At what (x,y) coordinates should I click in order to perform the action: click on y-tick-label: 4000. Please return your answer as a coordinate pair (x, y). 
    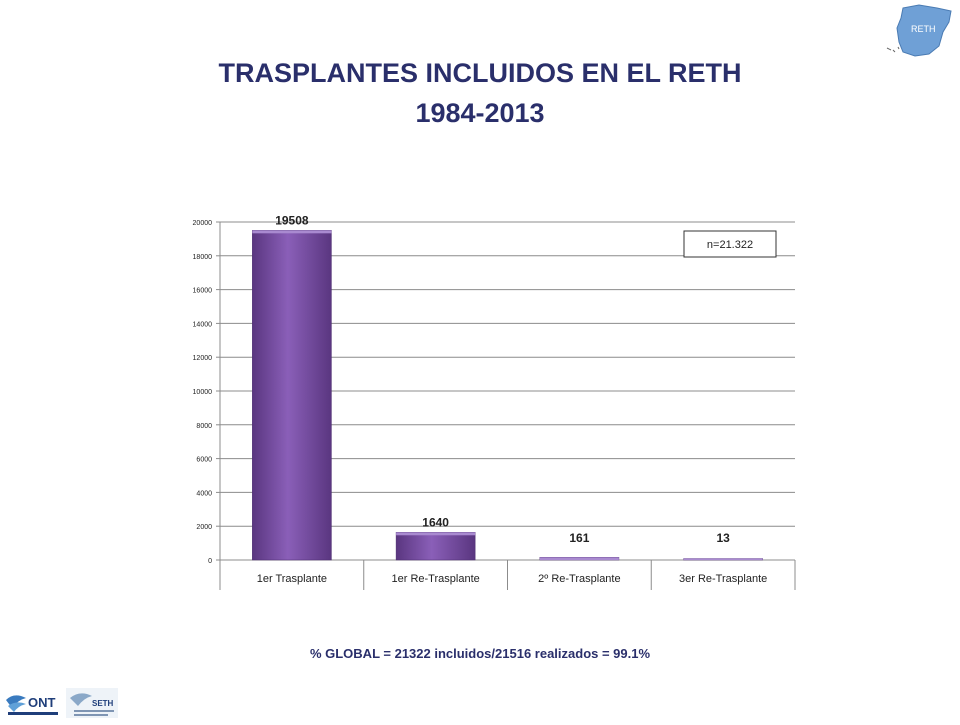
    Looking at the image, I should click on (204, 493).